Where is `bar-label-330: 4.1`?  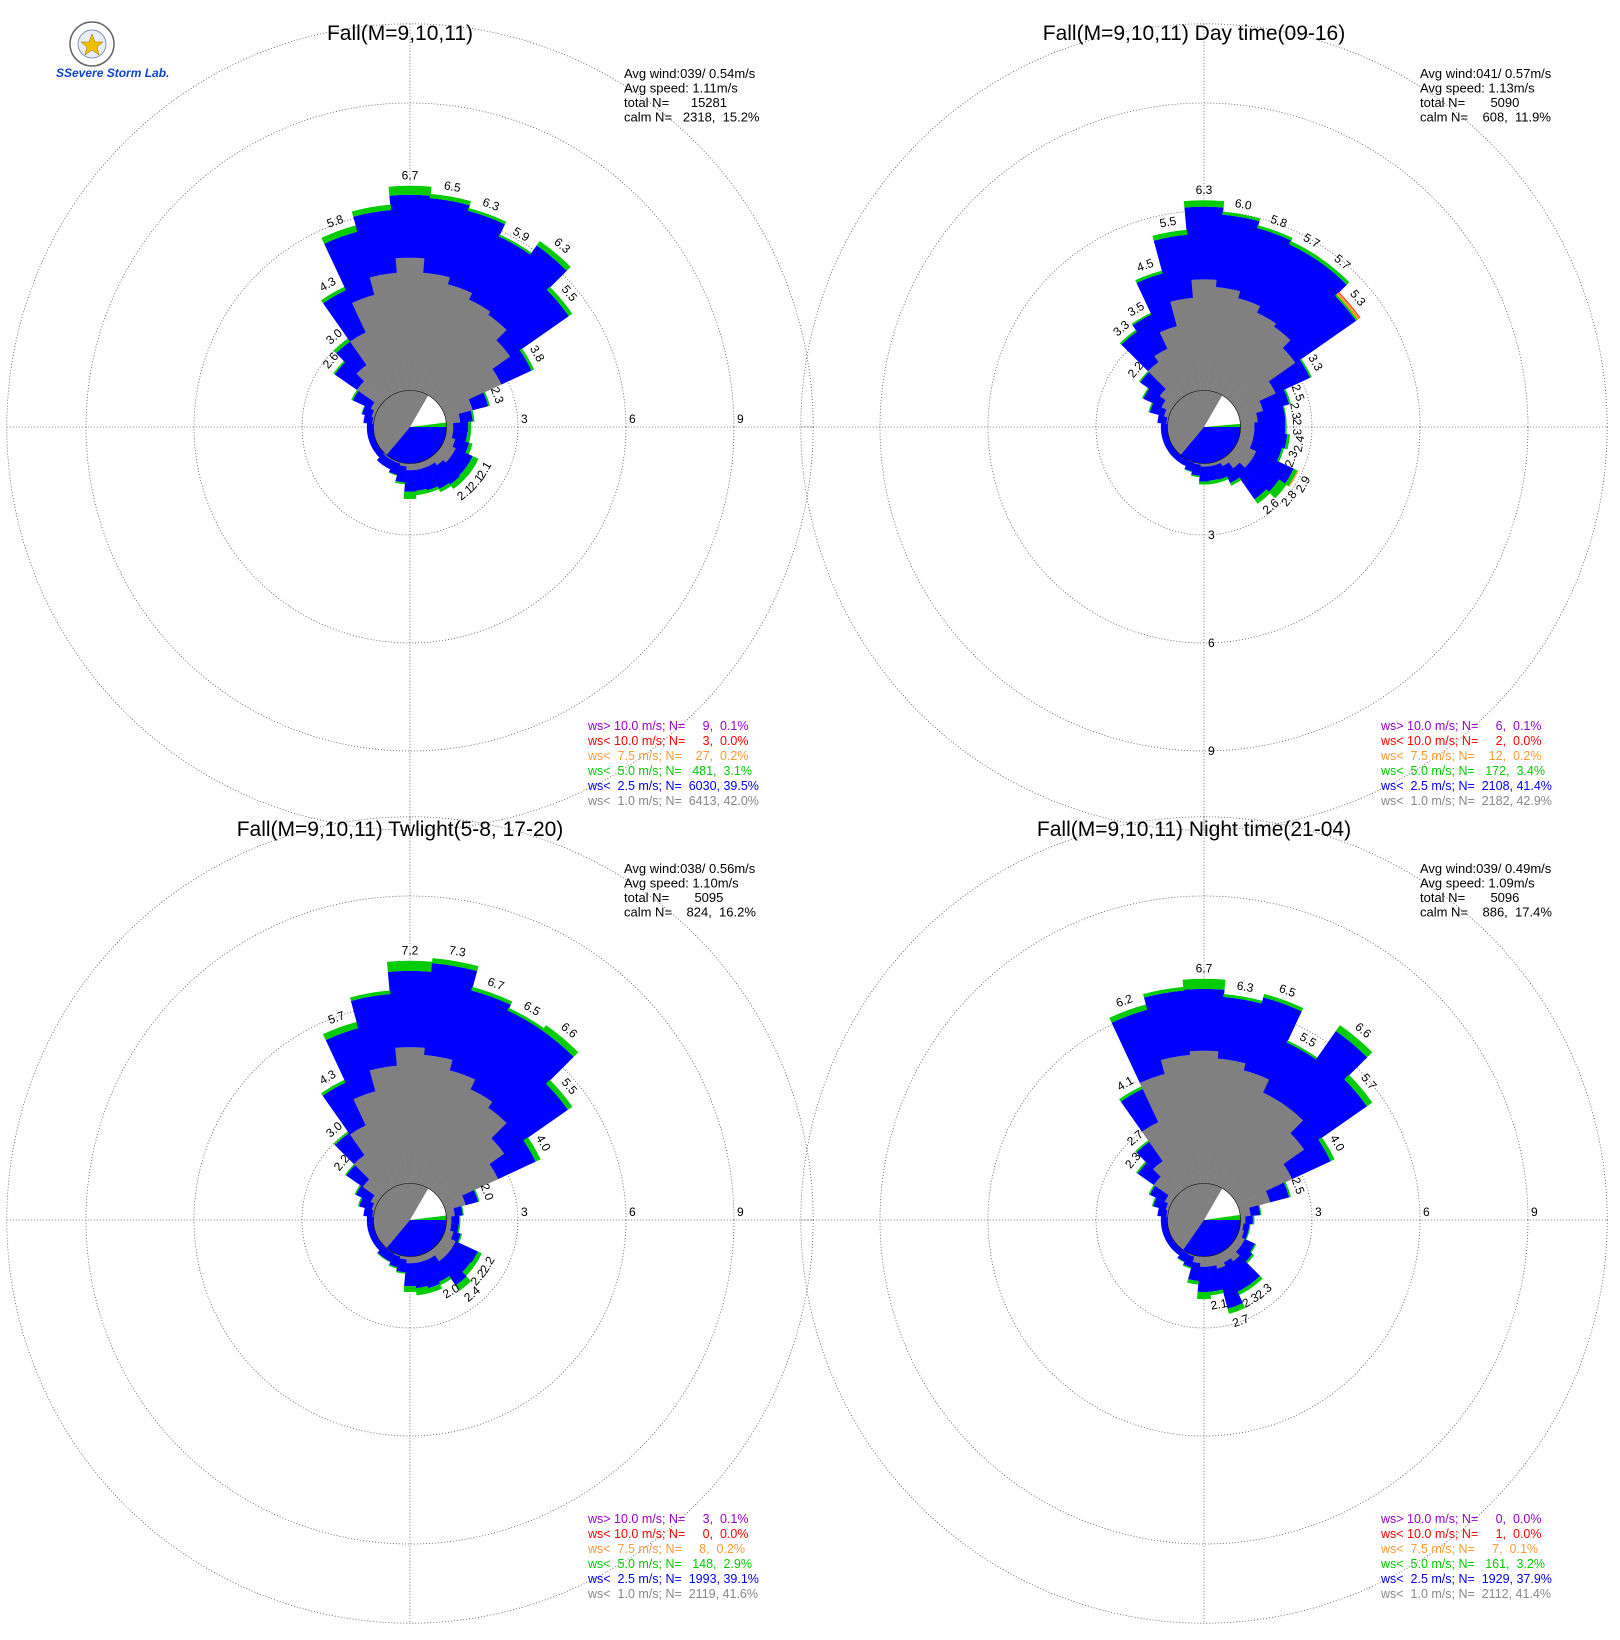 bar-label-330: 4.1 is located at coordinates (1125, 1083).